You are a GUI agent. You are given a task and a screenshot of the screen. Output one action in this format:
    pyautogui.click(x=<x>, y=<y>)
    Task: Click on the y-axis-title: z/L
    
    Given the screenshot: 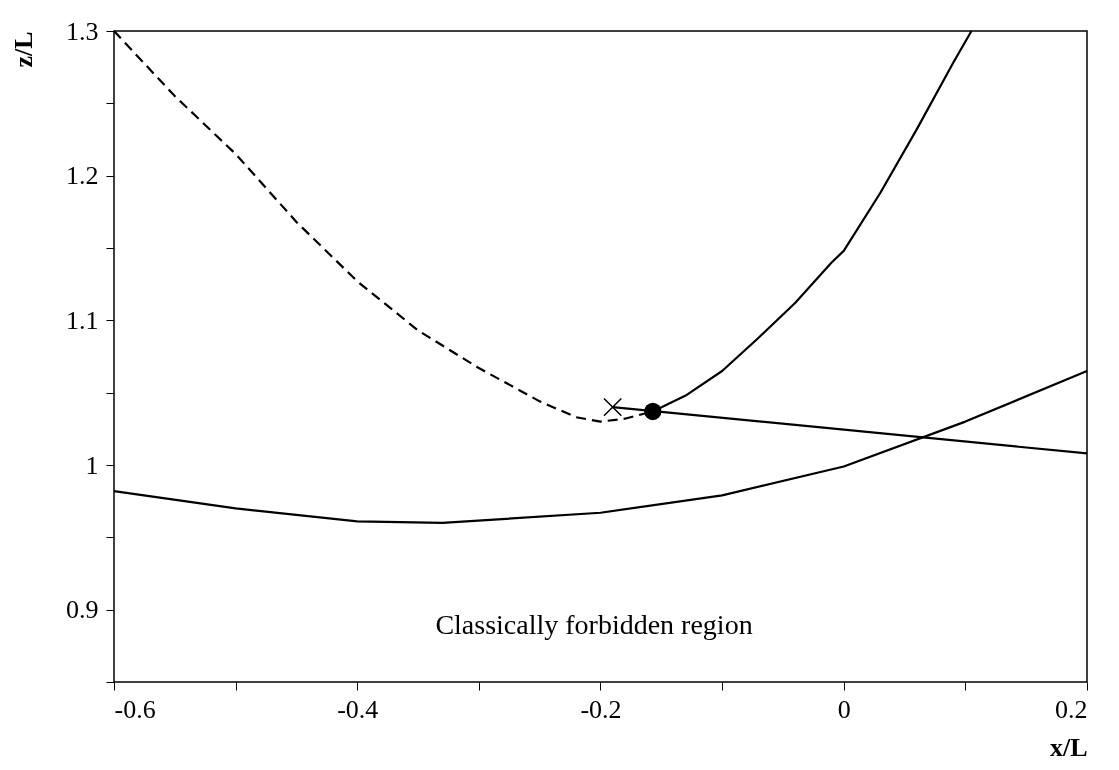 What is the action you would take?
    pyautogui.click(x=23, y=49)
    